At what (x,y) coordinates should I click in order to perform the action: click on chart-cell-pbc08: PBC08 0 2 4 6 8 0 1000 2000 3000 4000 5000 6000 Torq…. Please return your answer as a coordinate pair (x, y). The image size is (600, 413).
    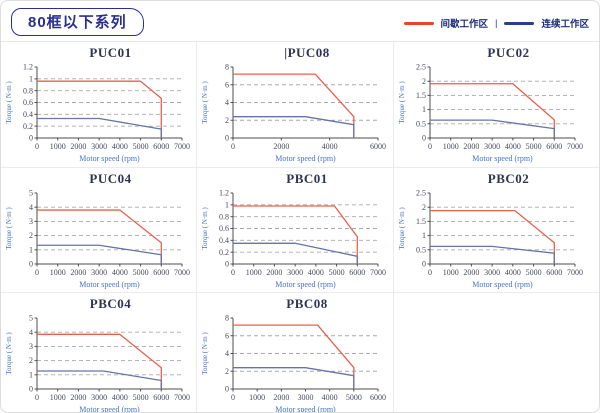
    Looking at the image, I should click on (295, 353).